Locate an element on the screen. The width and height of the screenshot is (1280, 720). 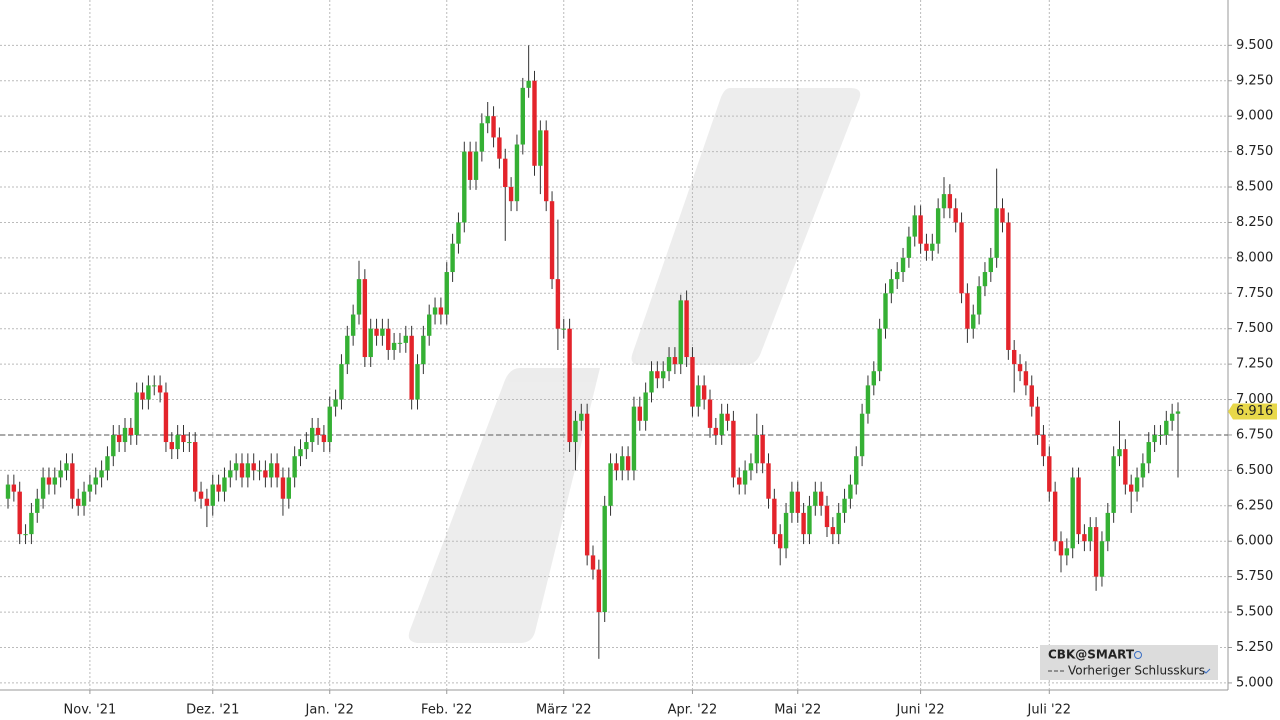
y-tick-label: 7.500 is located at coordinates (1254, 328).